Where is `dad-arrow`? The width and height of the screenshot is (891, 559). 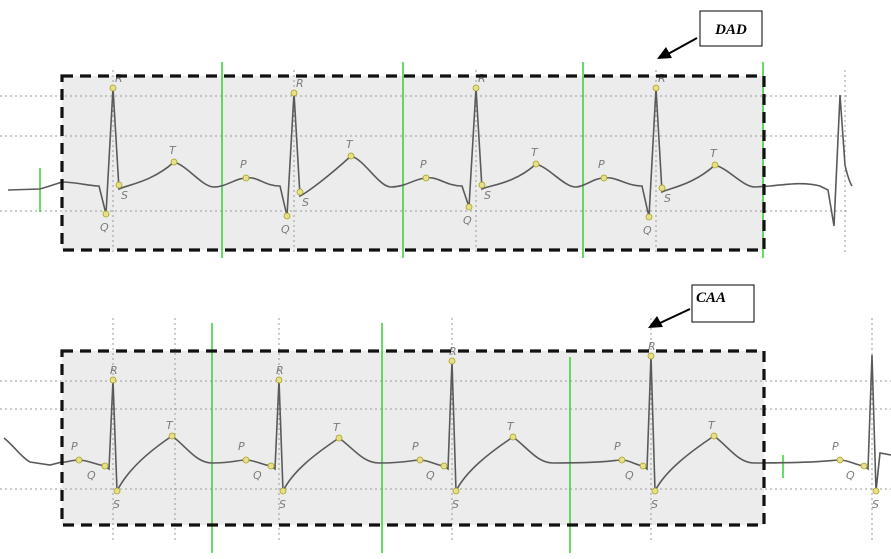
dad-arrow is located at coordinates (682, 46).